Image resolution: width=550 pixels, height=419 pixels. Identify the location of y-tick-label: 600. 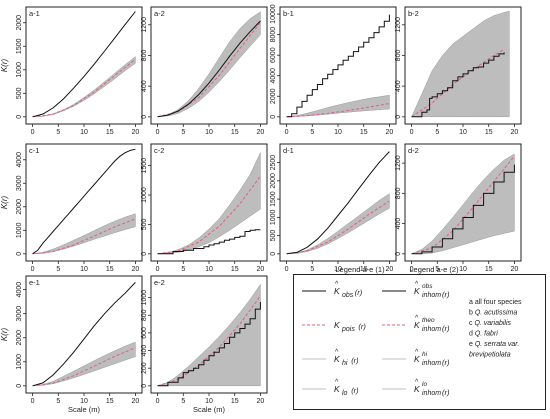
(144, 333).